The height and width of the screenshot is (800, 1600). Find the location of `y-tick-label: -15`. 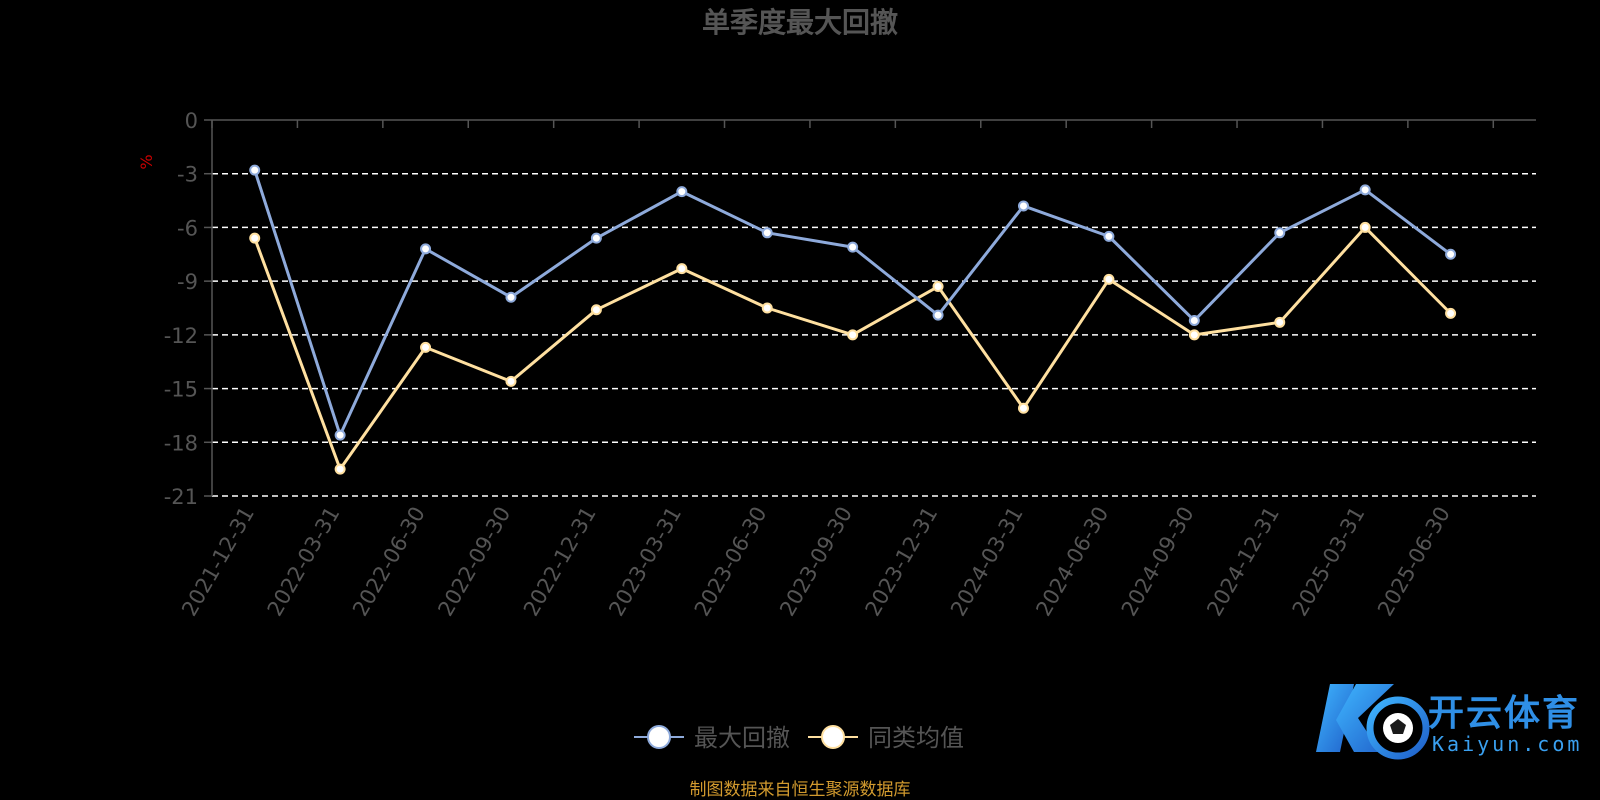

y-tick-label: -15 is located at coordinates (181, 390).